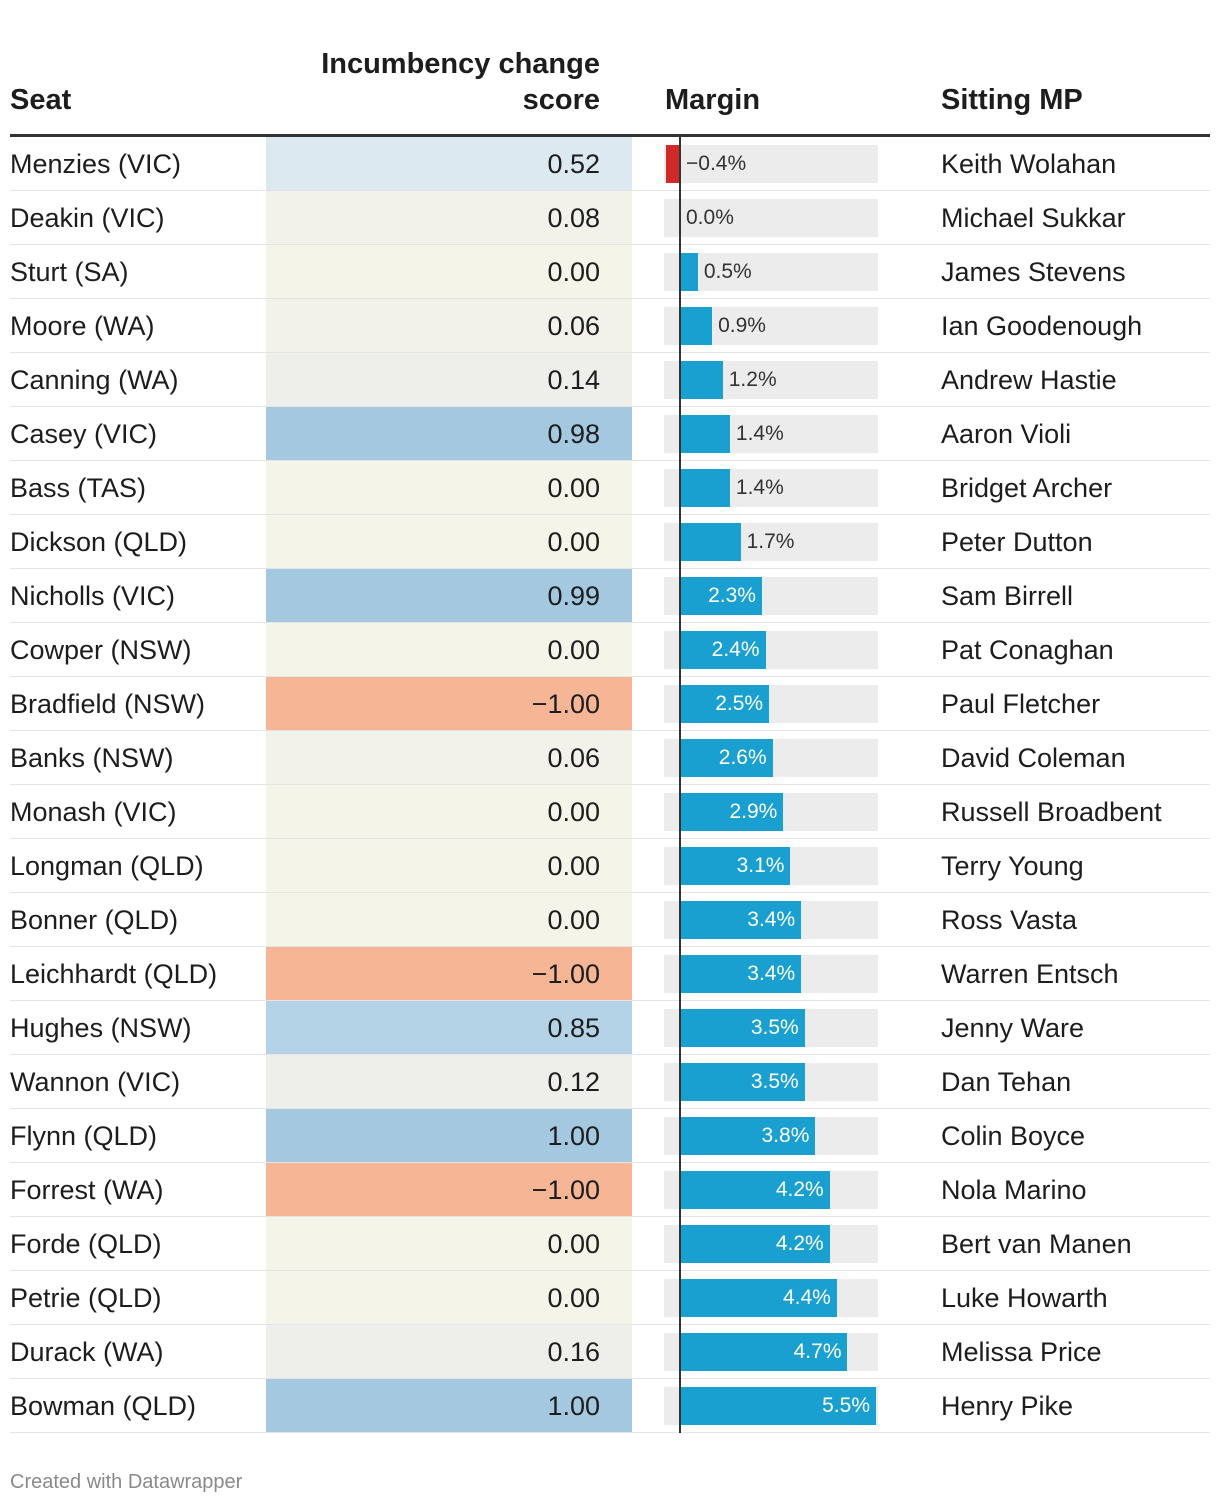  I want to click on margin-label: 5.5%, so click(846, 1405).